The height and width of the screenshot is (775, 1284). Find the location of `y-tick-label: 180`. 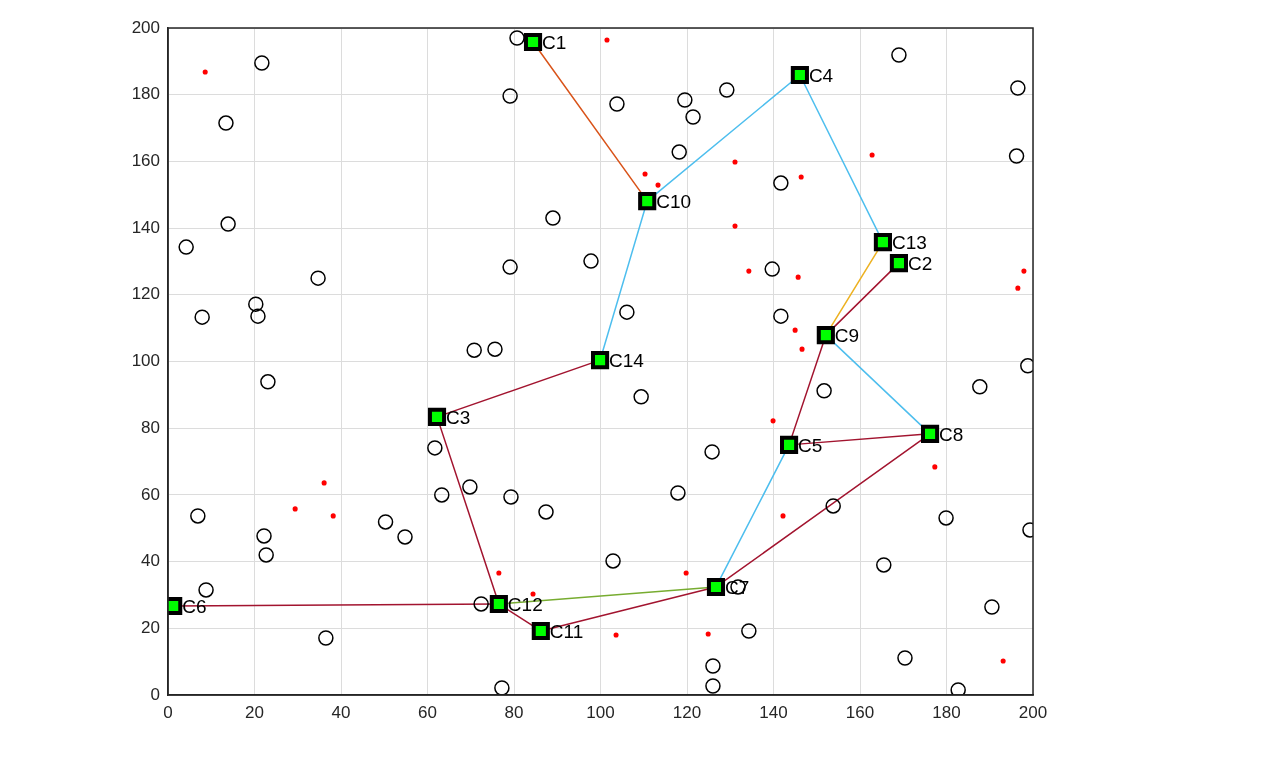

y-tick-label: 180 is located at coordinates (145, 94).